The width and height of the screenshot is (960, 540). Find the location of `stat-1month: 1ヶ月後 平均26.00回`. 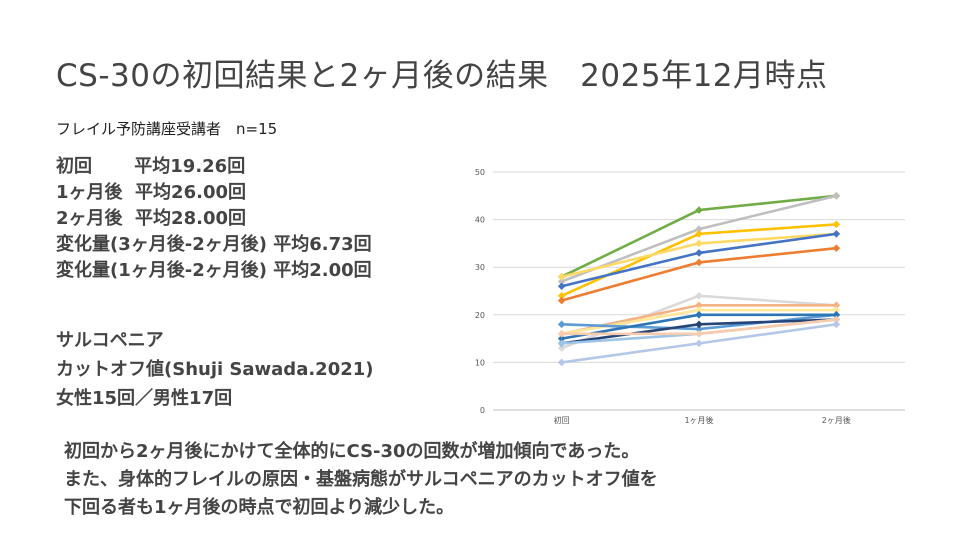

stat-1month: 1ヶ月後 平均26.00回 is located at coordinates (151, 192).